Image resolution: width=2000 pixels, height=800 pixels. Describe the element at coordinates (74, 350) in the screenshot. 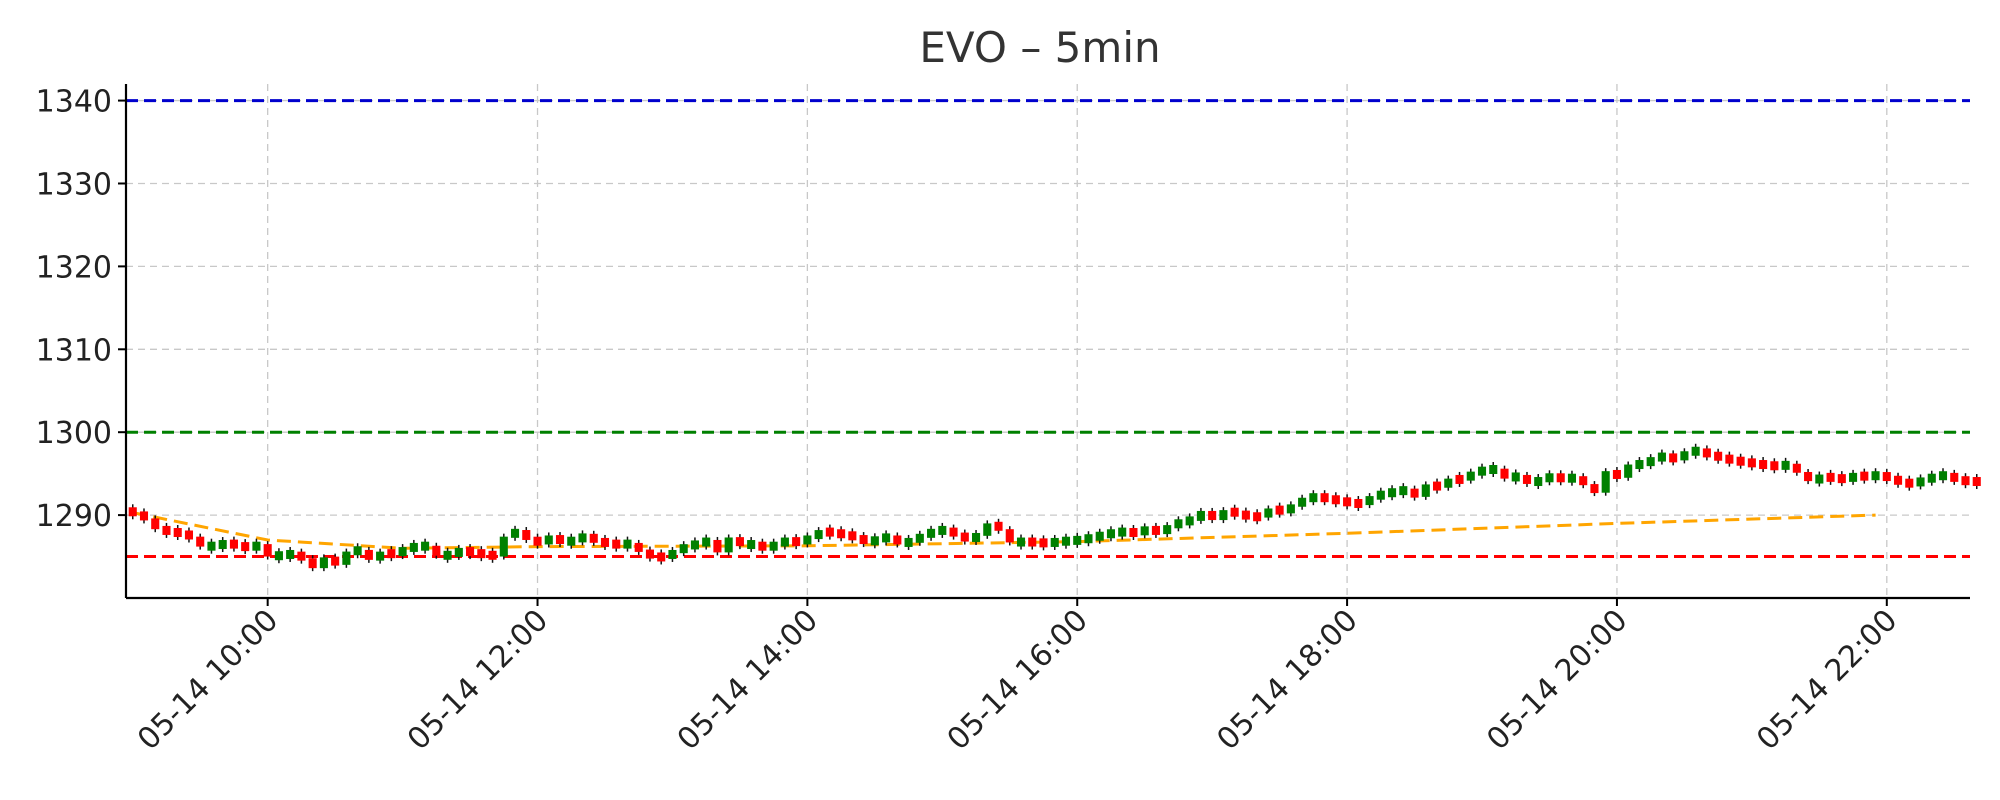

I see `y-tick-label: 1310` at that location.